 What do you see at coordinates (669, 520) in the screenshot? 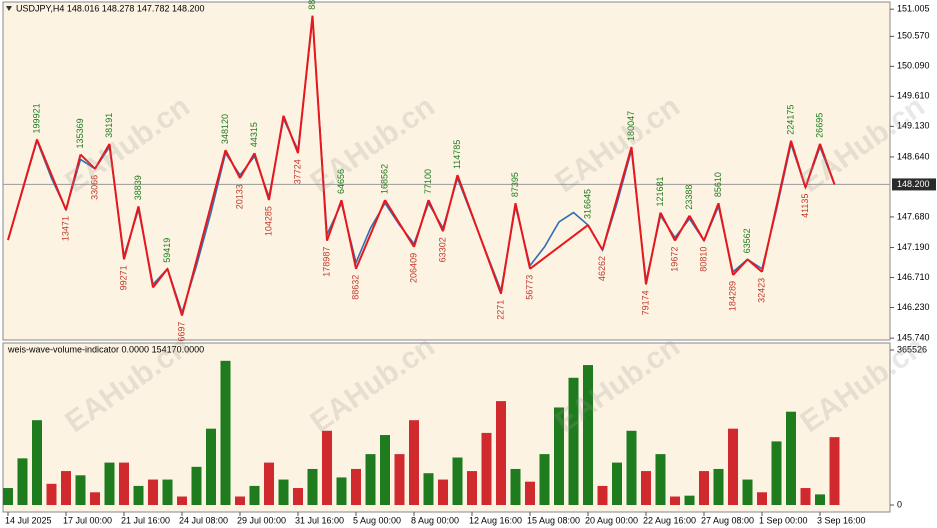
I see `x-tick-label: 22 Aug 16:00` at bounding box center [669, 520].